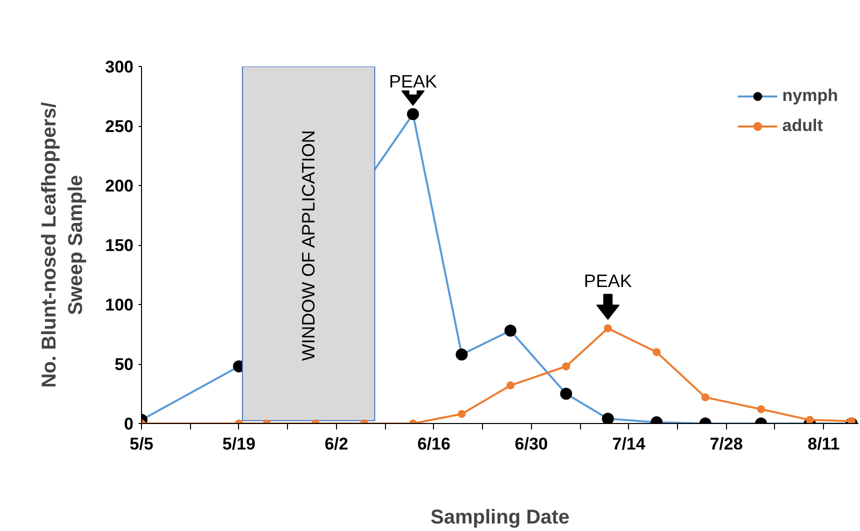  Describe the element at coordinates (119, 305) in the screenshot. I see `y-tick-label: 100` at that location.